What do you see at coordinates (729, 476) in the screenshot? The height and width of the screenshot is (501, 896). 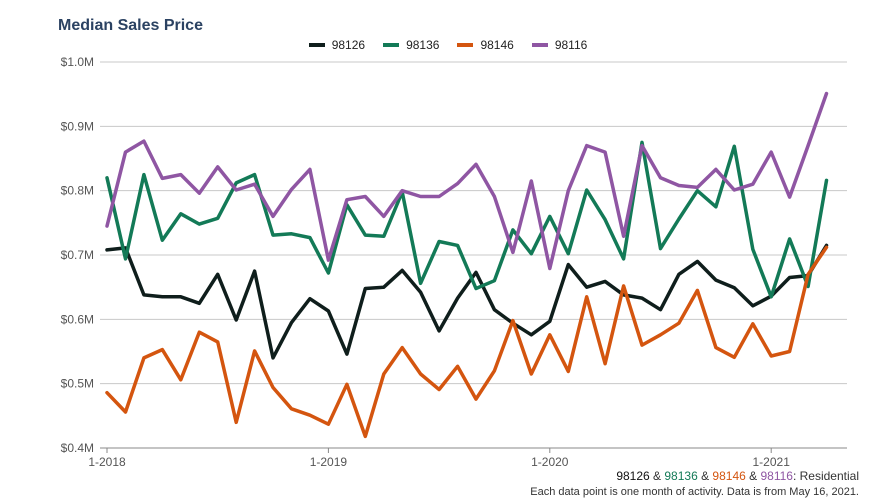 I see `footer-series-98146: 98146` at bounding box center [729, 476].